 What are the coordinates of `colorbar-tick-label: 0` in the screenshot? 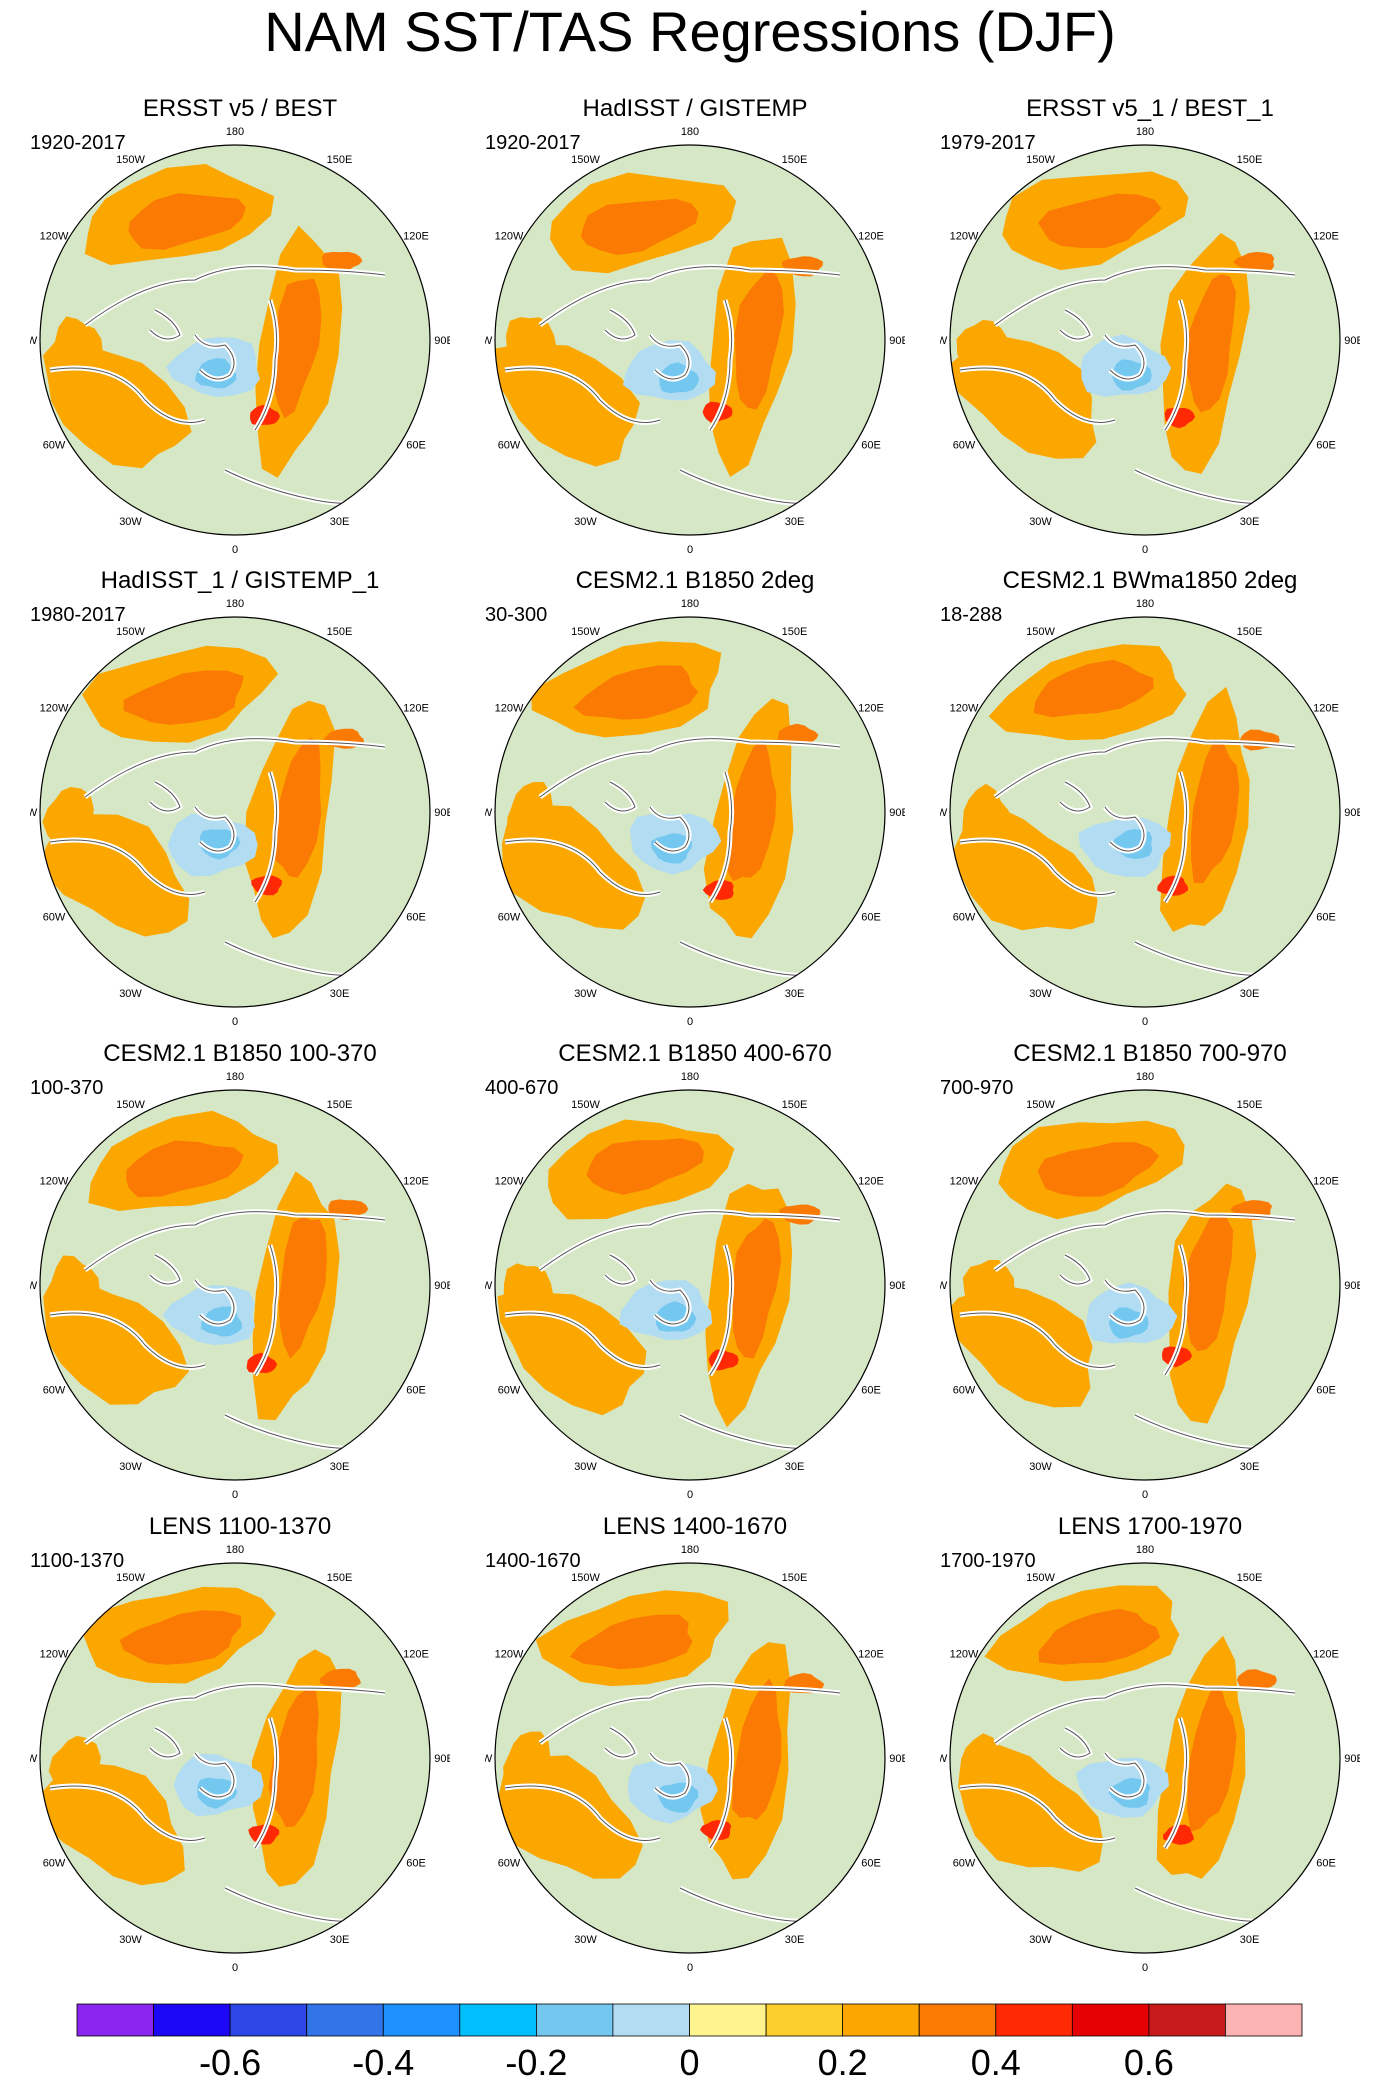 It's located at (689, 2062).